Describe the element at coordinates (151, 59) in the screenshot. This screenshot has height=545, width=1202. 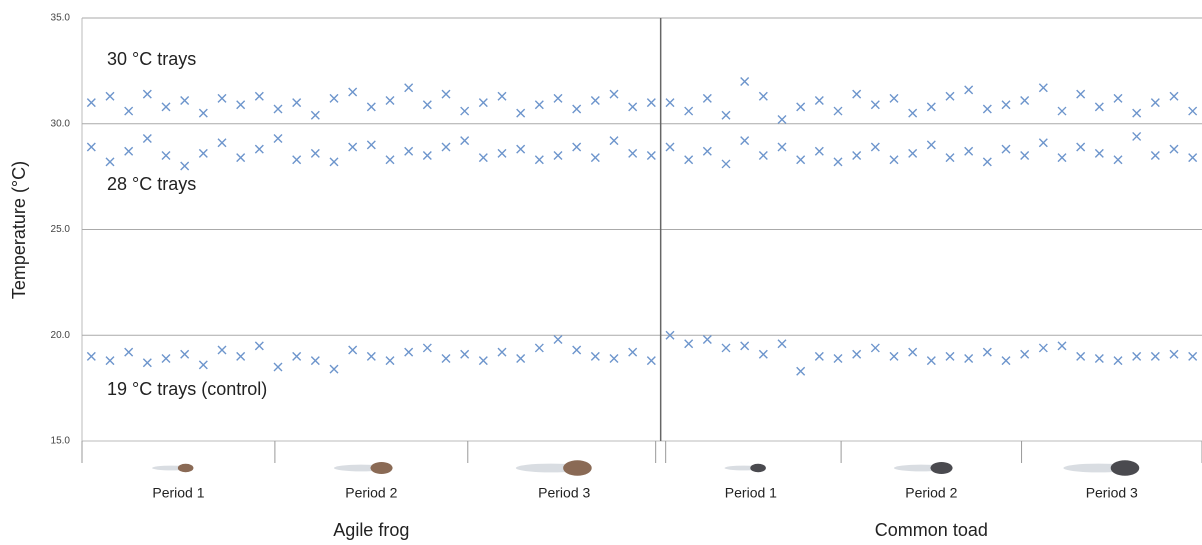
I see `series-annotation: 30 °C trays` at that location.